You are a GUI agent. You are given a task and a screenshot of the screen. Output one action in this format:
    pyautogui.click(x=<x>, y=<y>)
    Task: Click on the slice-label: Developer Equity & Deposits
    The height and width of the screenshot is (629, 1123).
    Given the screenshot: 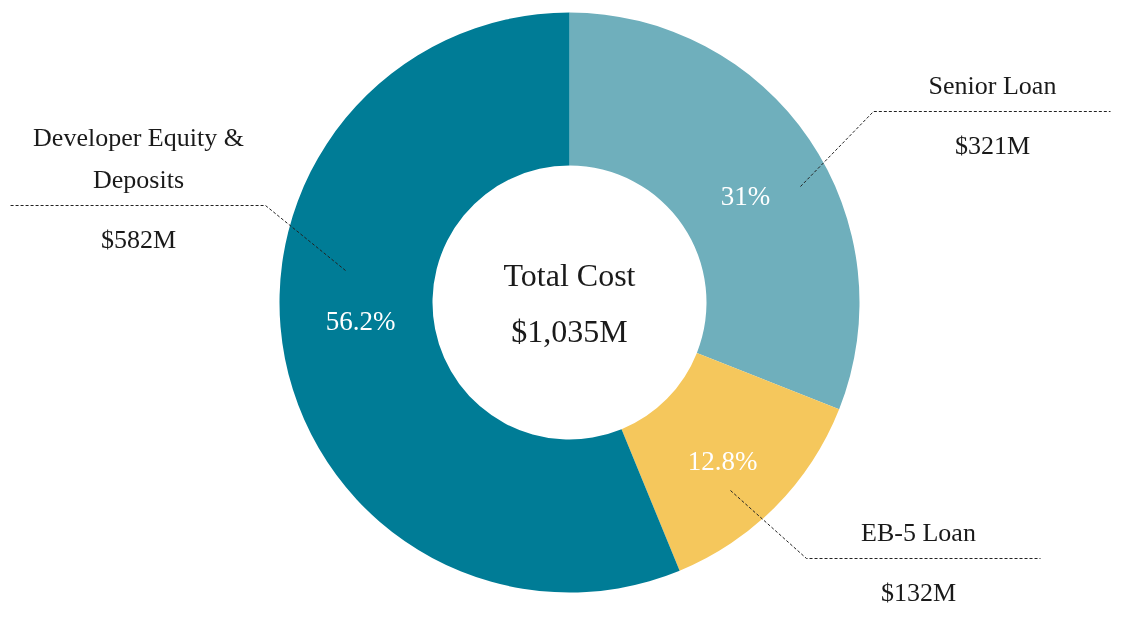 What is the action you would take?
    pyautogui.click(x=138, y=158)
    